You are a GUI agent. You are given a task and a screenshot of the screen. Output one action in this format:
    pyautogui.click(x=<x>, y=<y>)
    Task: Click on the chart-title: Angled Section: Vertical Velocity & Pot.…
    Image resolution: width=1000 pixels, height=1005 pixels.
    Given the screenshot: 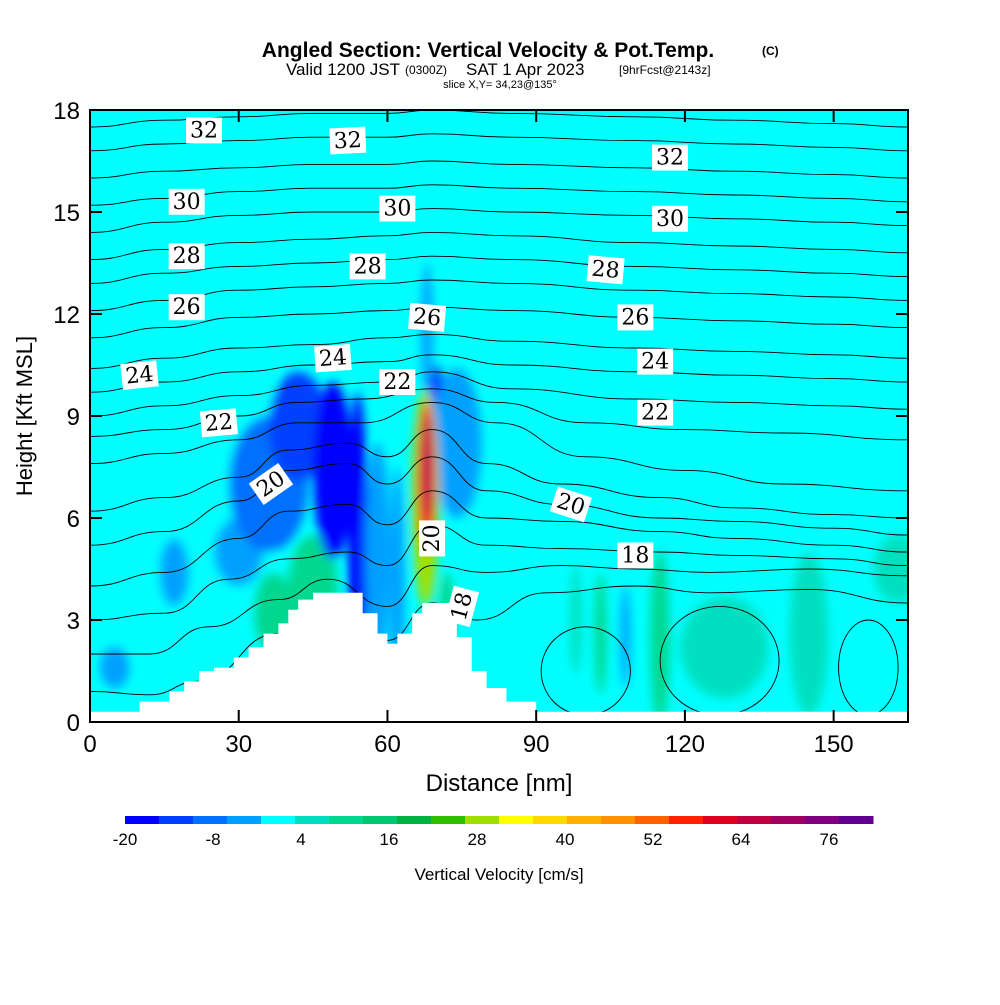 What is the action you would take?
    pyautogui.click(x=488, y=50)
    